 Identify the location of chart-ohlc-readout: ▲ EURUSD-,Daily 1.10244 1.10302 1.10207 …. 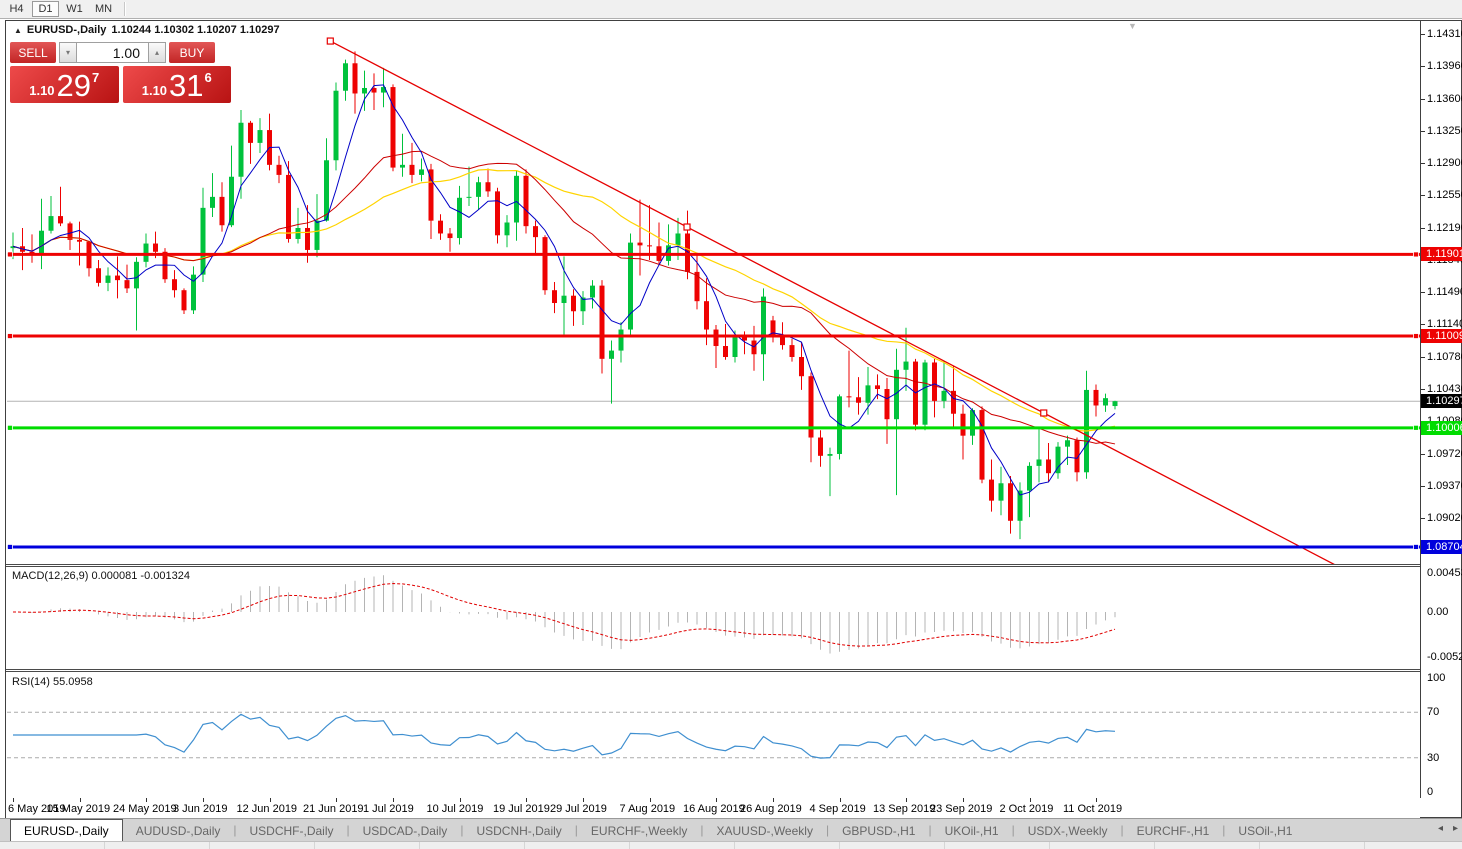
(147, 30).